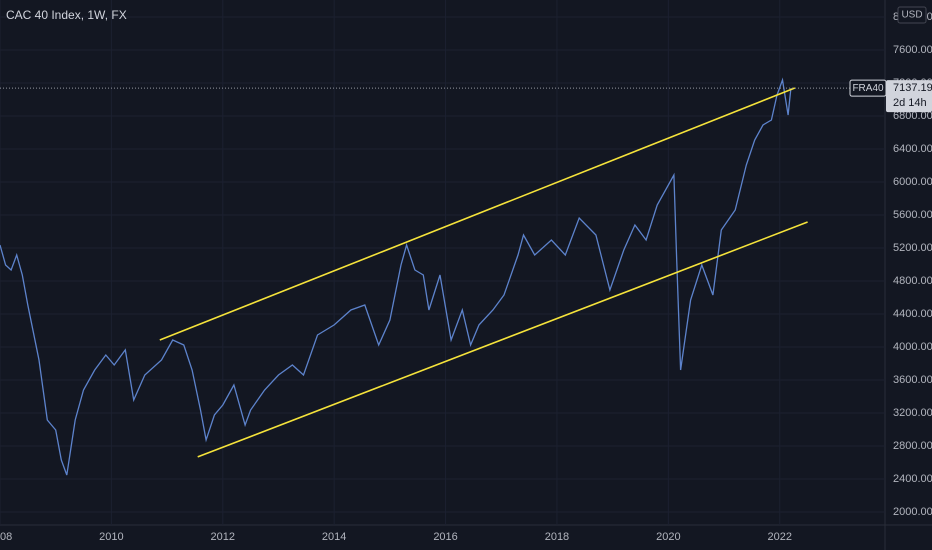 The image size is (932, 550). I want to click on y-tick-label: 7600.00, so click(912, 50).